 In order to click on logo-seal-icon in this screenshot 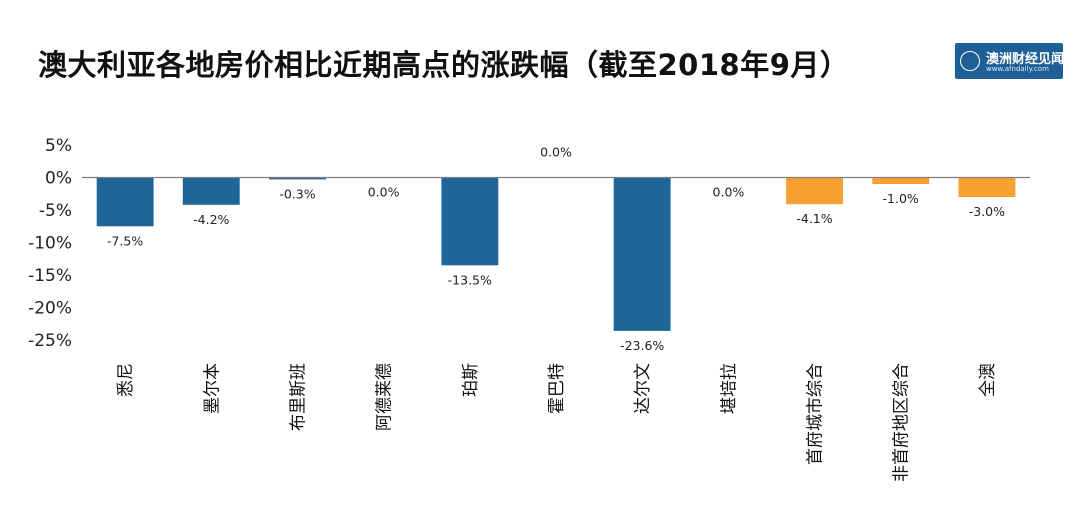, I will do `click(970, 61)`.